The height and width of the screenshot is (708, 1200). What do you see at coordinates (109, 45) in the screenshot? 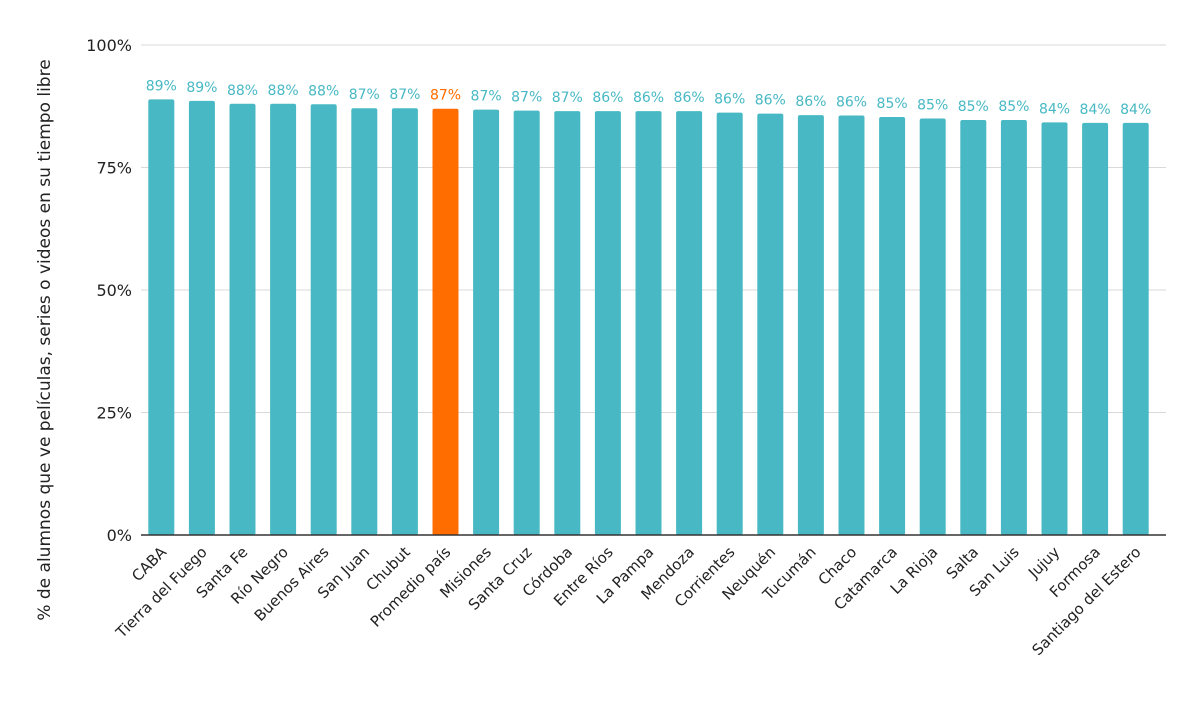
I see `y-tick-label: 100%` at bounding box center [109, 45].